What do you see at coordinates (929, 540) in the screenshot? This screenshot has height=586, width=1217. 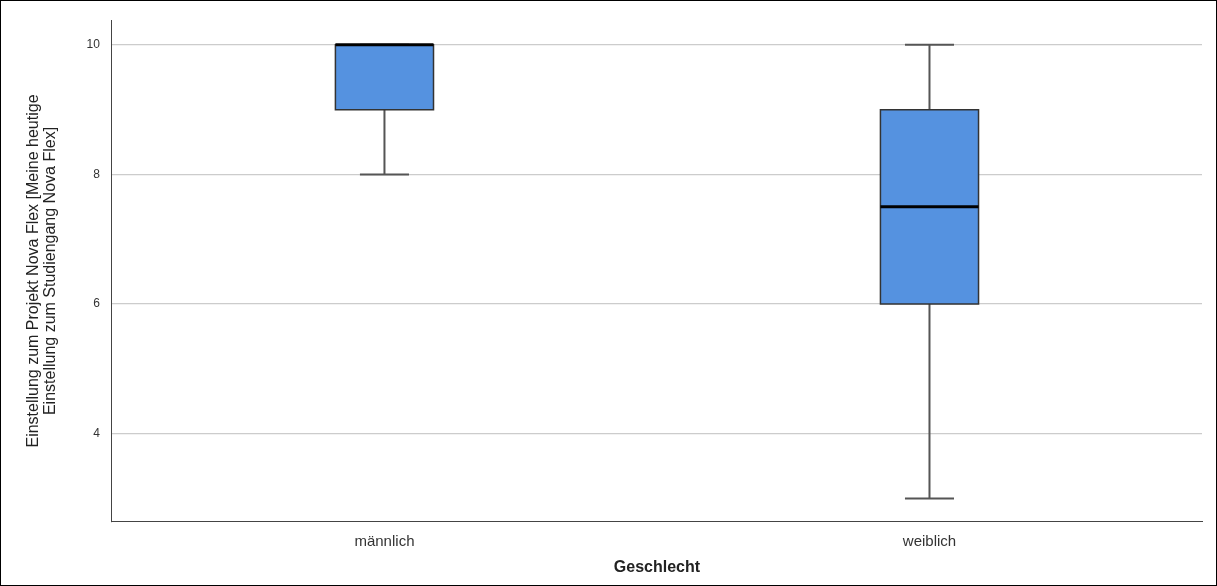 I see `x-tick-label: weiblich` at bounding box center [929, 540].